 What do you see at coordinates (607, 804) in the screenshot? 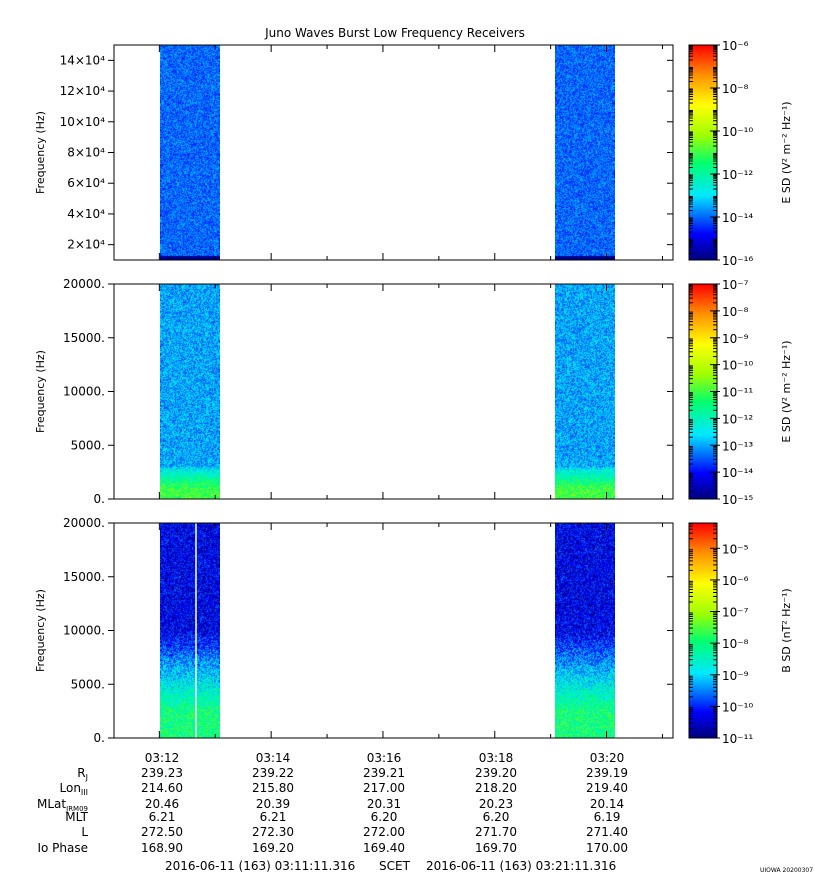
I see `ephem-value: 20.14` at bounding box center [607, 804].